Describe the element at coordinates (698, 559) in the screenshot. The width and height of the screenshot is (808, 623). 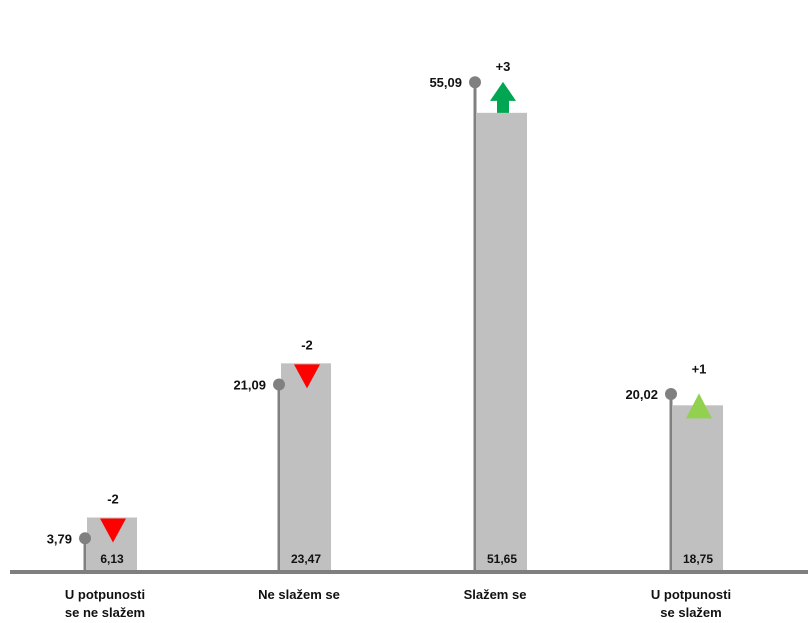
I see `bar-value-label-3: 18,75` at that location.